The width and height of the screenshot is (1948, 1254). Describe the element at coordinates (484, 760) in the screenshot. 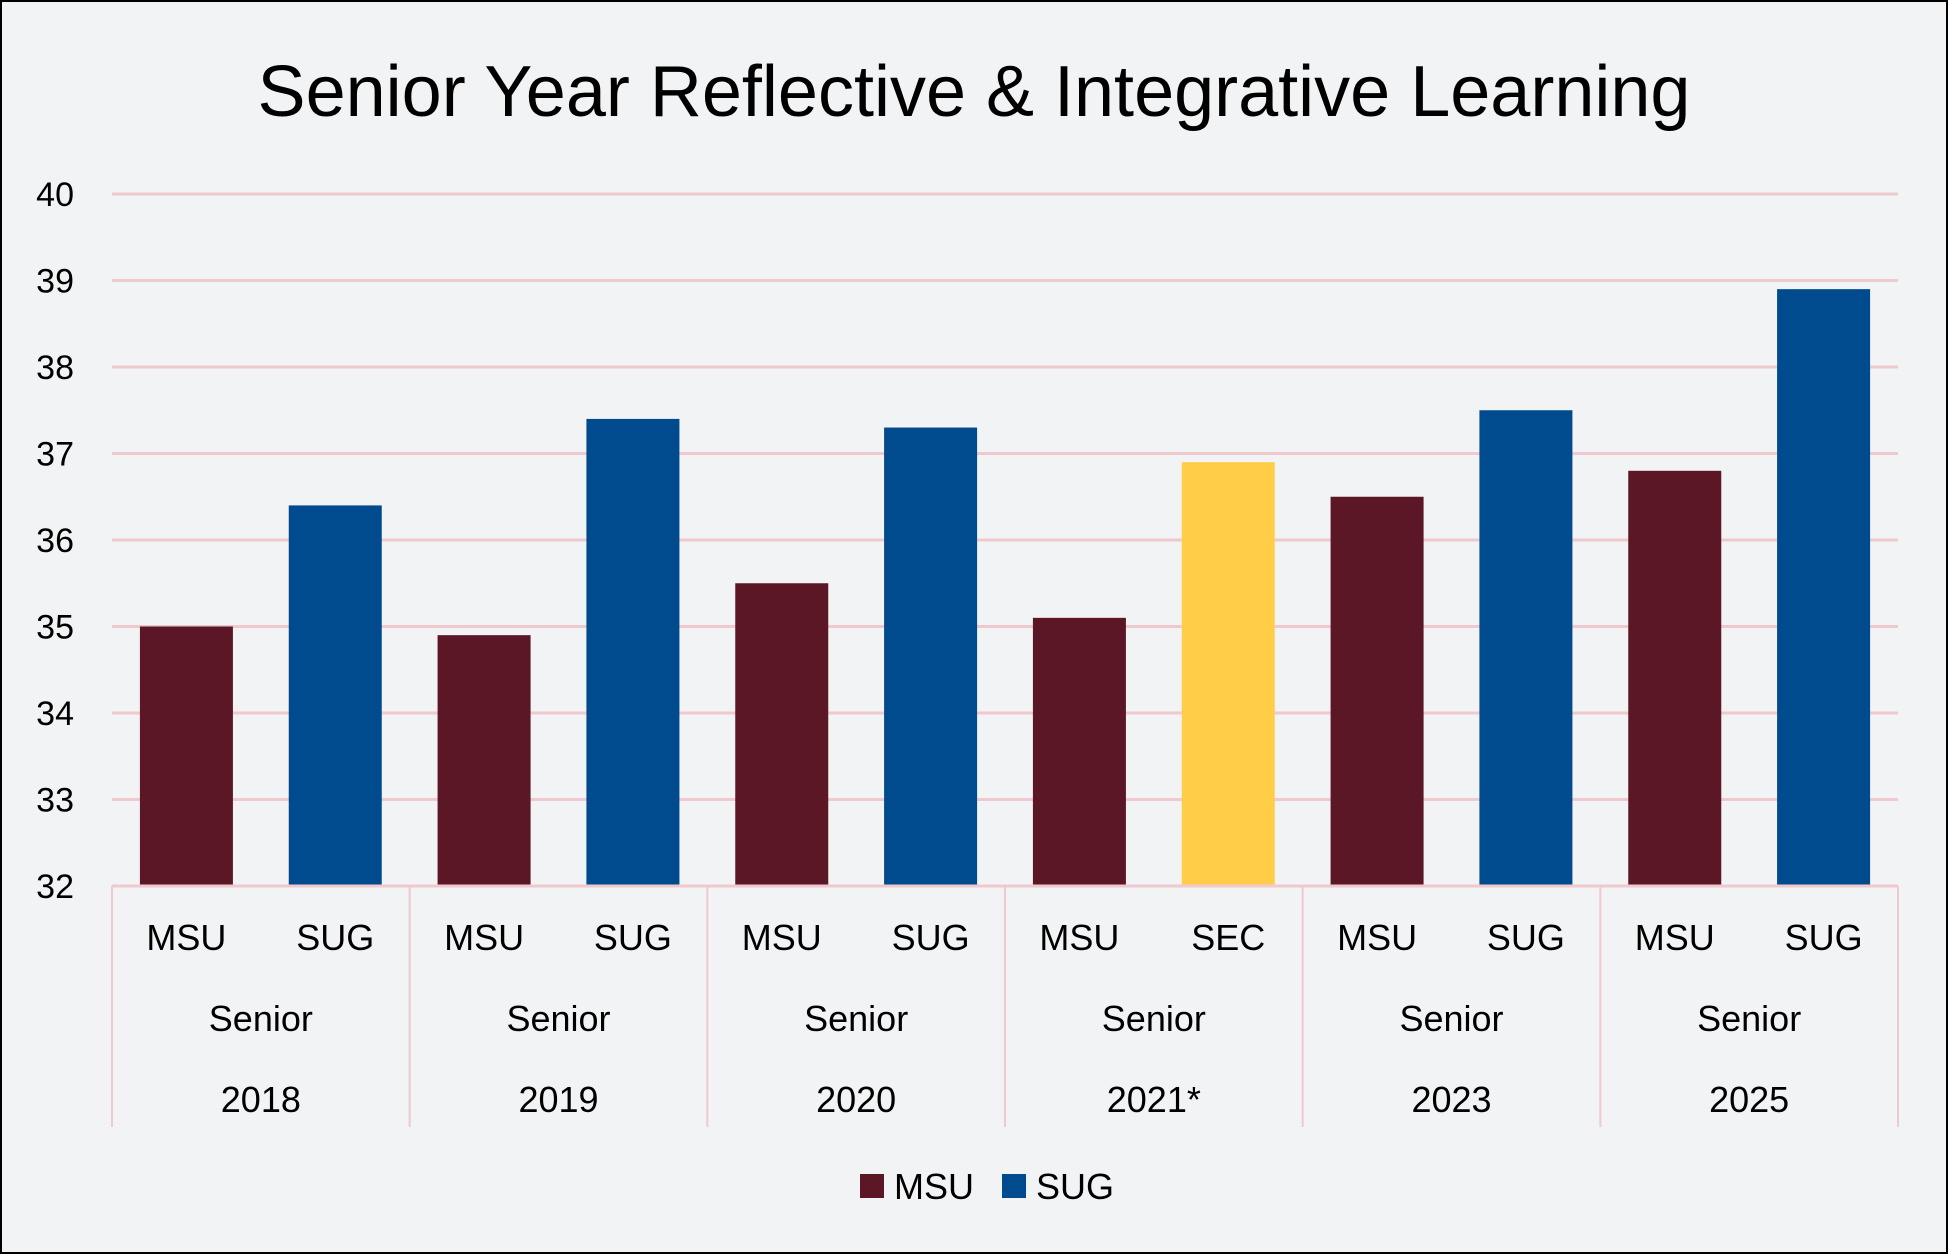

I see `bar-msu-2019` at that location.